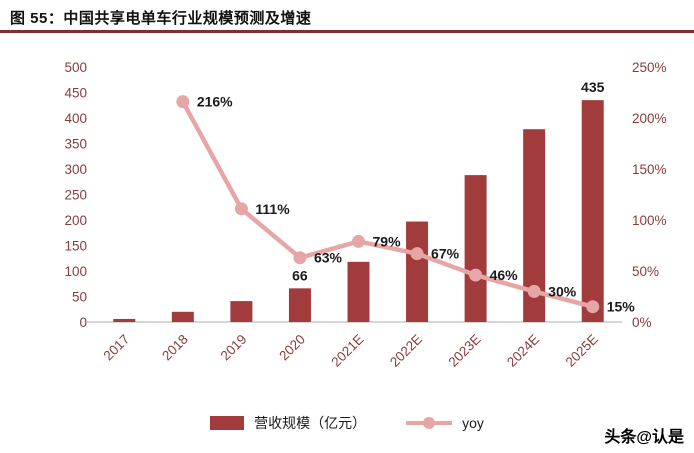 This screenshot has width=694, height=453. I want to click on left-axis-tick: 500, so click(75, 67).